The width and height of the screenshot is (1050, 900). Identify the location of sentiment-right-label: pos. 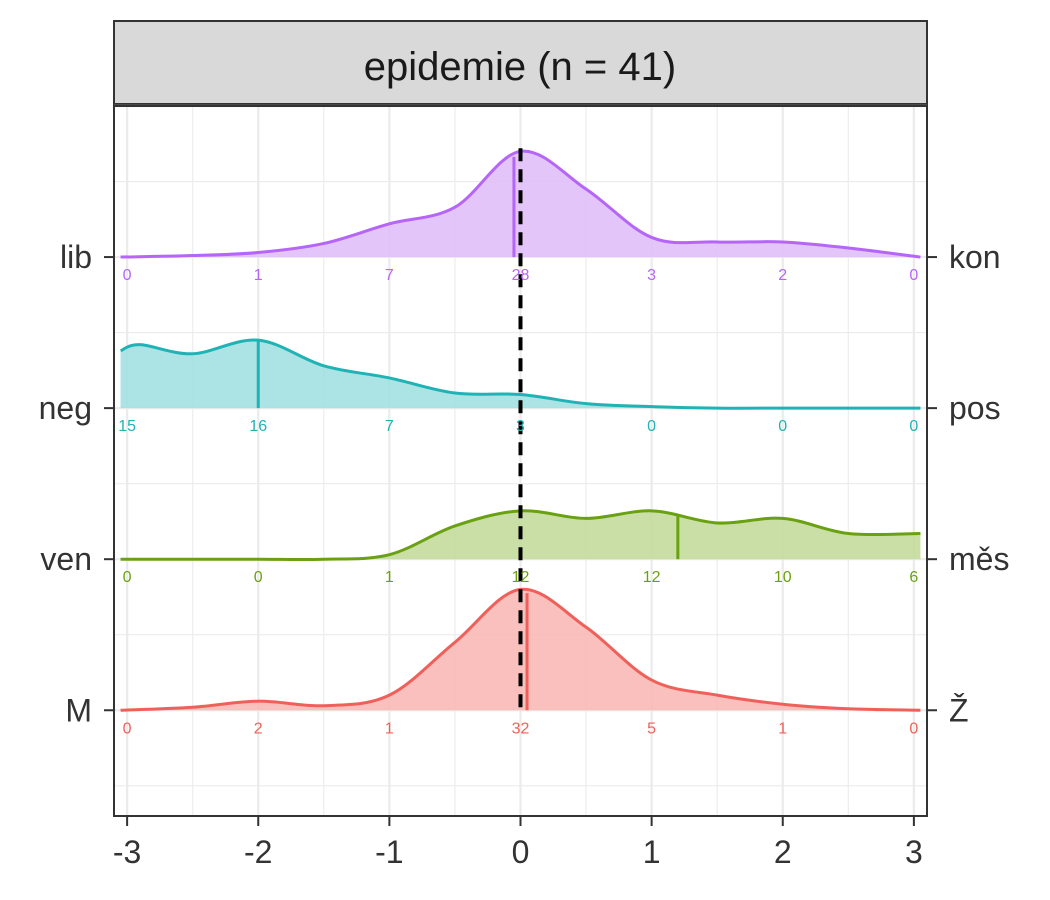
(975, 408).